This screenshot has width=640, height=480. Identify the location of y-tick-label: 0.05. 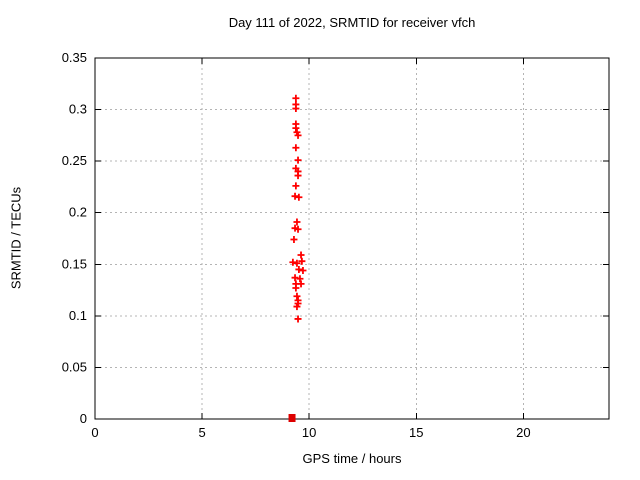
(74, 366).